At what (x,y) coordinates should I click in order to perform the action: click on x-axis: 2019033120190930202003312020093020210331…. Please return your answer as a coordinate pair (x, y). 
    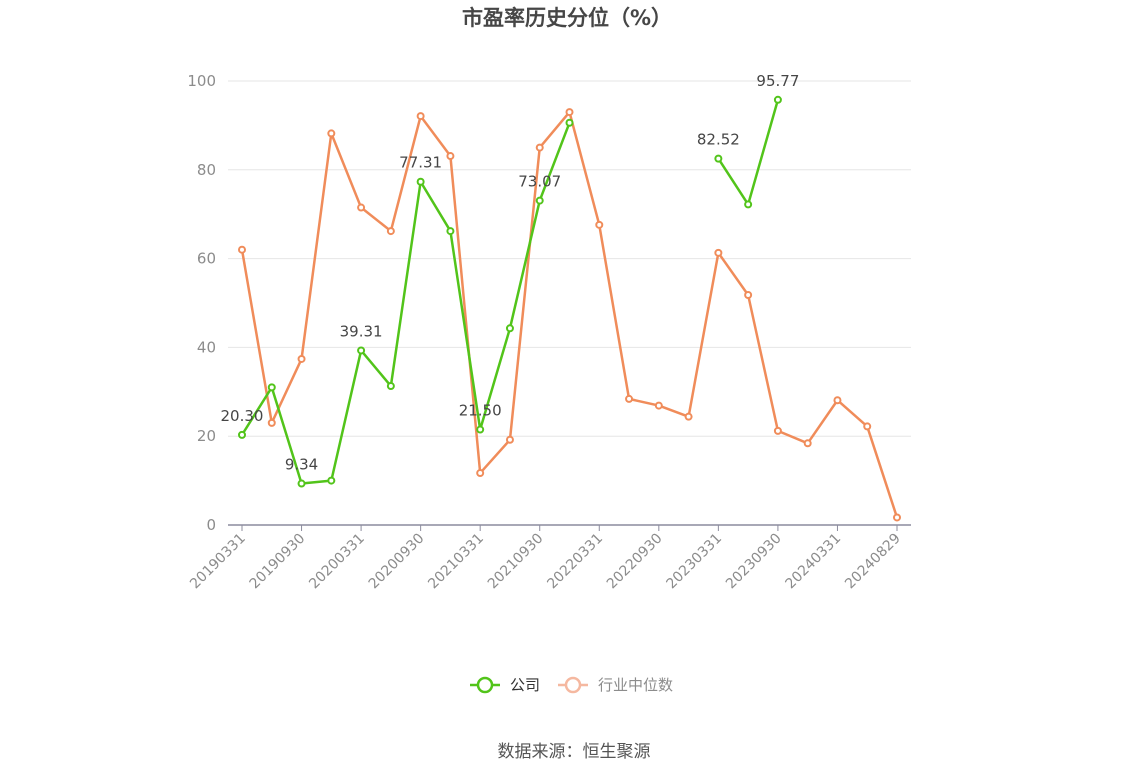
    Looking at the image, I should click on (549, 558).